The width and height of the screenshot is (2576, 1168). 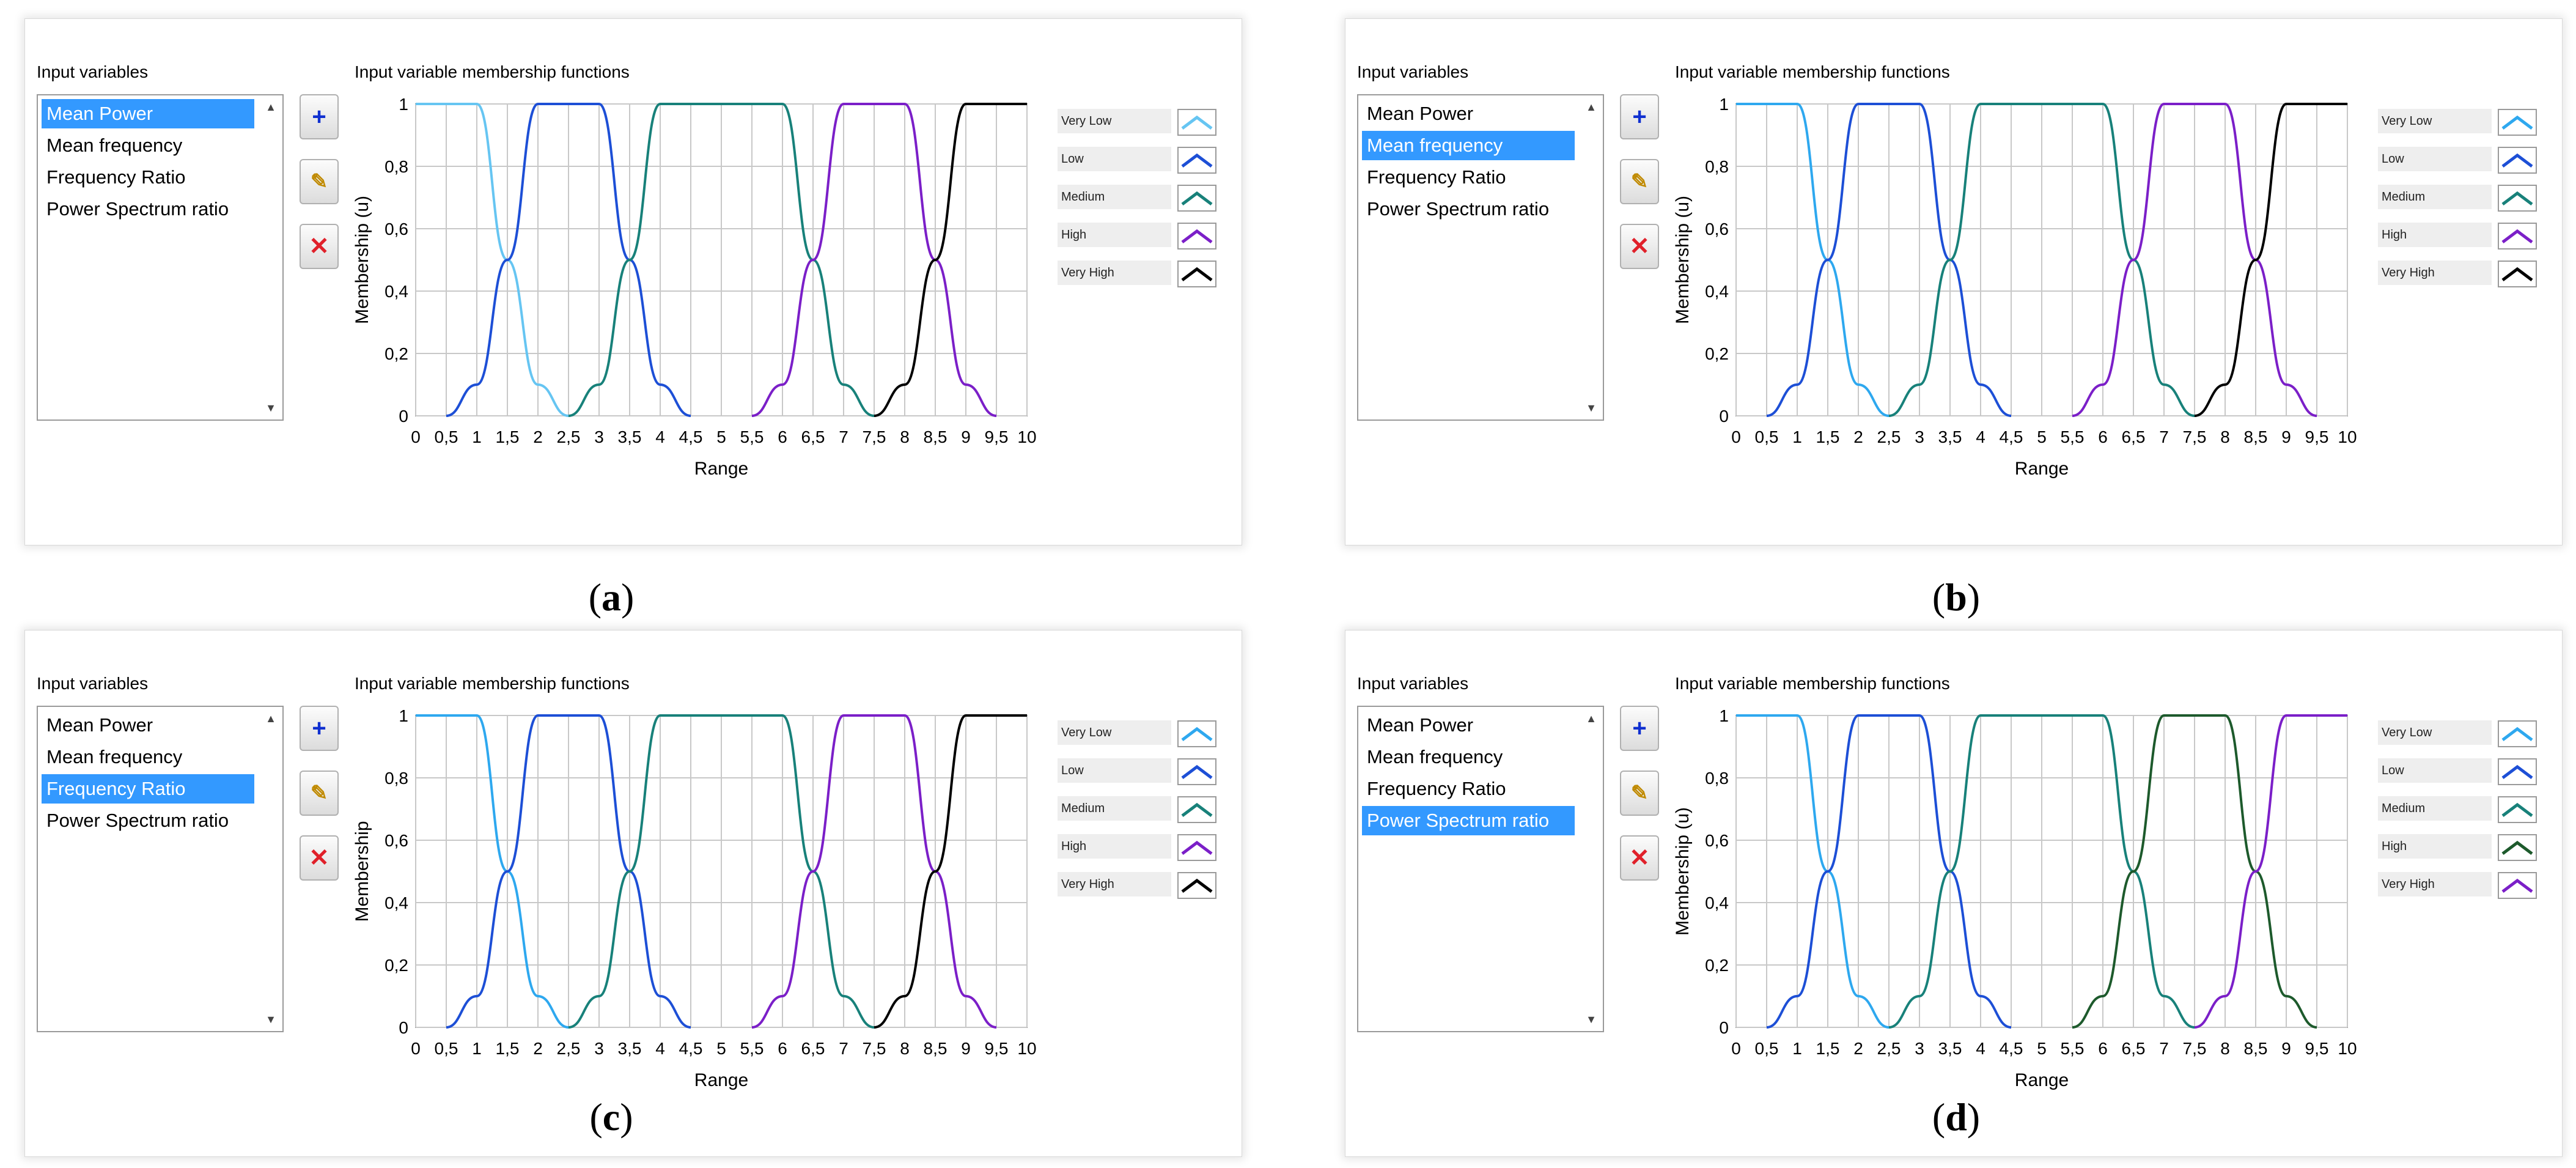 What do you see at coordinates (362, 260) in the screenshot?
I see `y-axis-label: Membership (u)` at bounding box center [362, 260].